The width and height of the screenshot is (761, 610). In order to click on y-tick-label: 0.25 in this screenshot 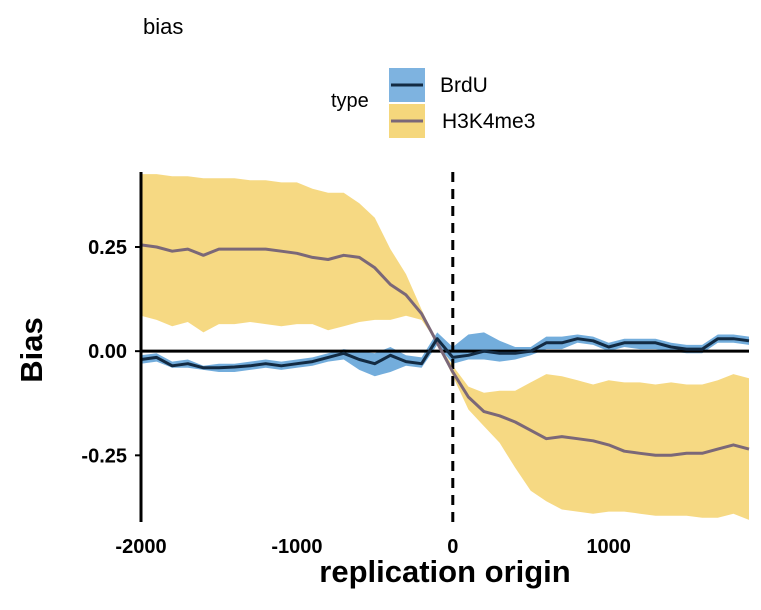, I will do `click(107, 248)`.